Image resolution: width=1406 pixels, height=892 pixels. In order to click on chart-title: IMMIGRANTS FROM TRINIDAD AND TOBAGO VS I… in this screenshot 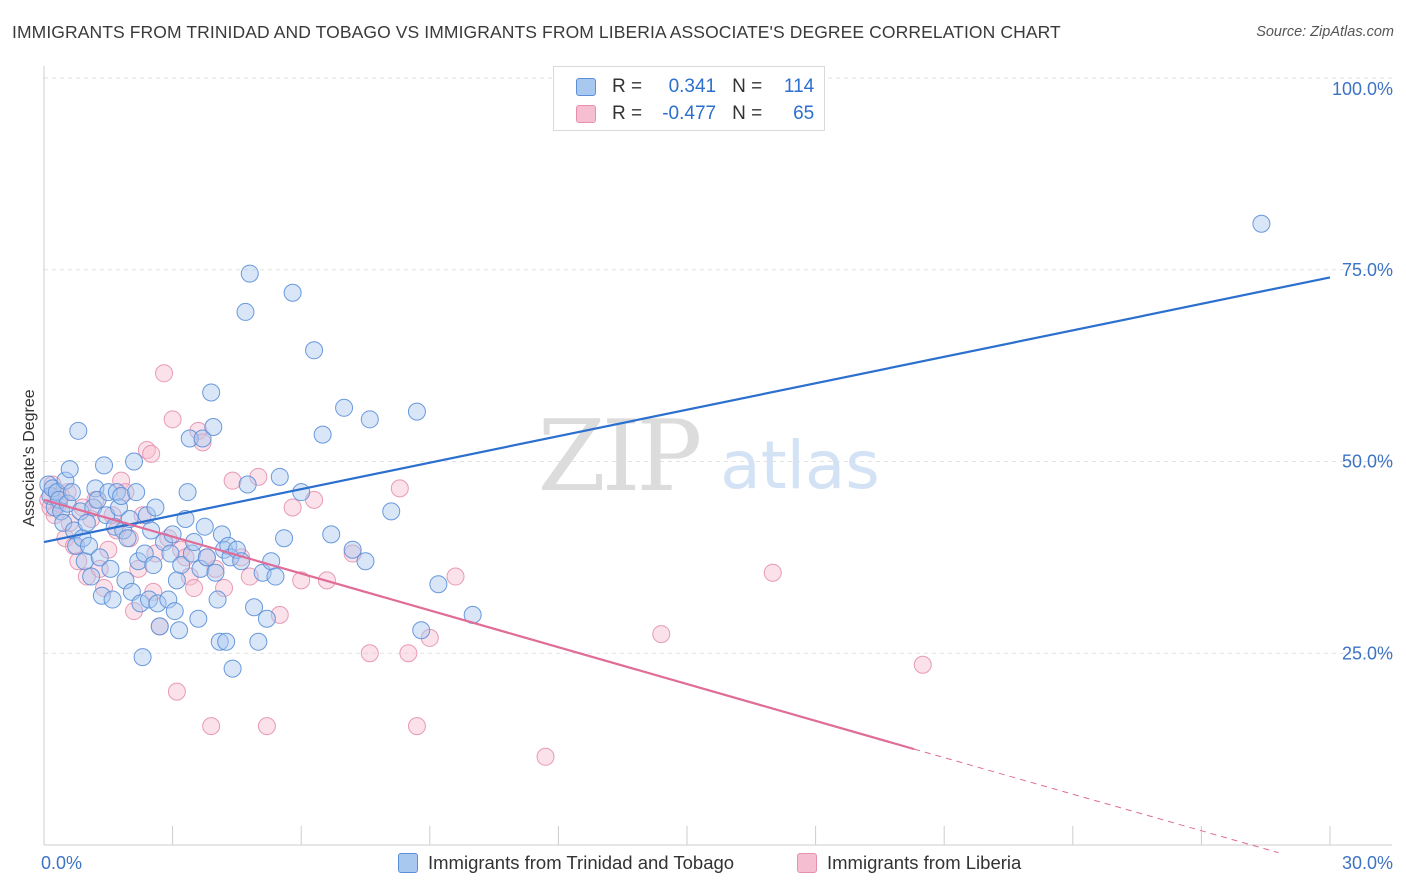, I will do `click(536, 32)`.